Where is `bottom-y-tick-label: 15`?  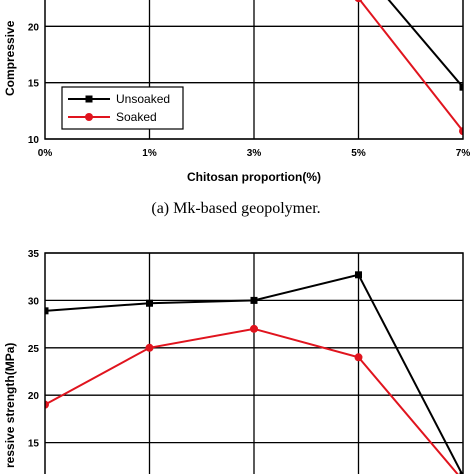 bottom-y-tick-label: 15 is located at coordinates (34, 444).